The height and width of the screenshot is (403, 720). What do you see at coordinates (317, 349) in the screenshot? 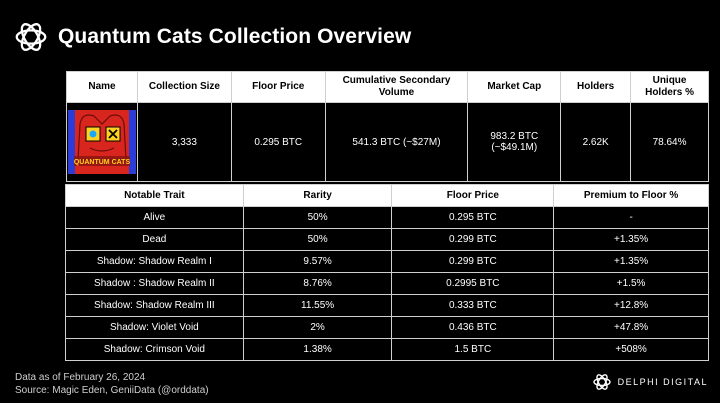
I see `rarity-cell: 1.38%` at bounding box center [317, 349].